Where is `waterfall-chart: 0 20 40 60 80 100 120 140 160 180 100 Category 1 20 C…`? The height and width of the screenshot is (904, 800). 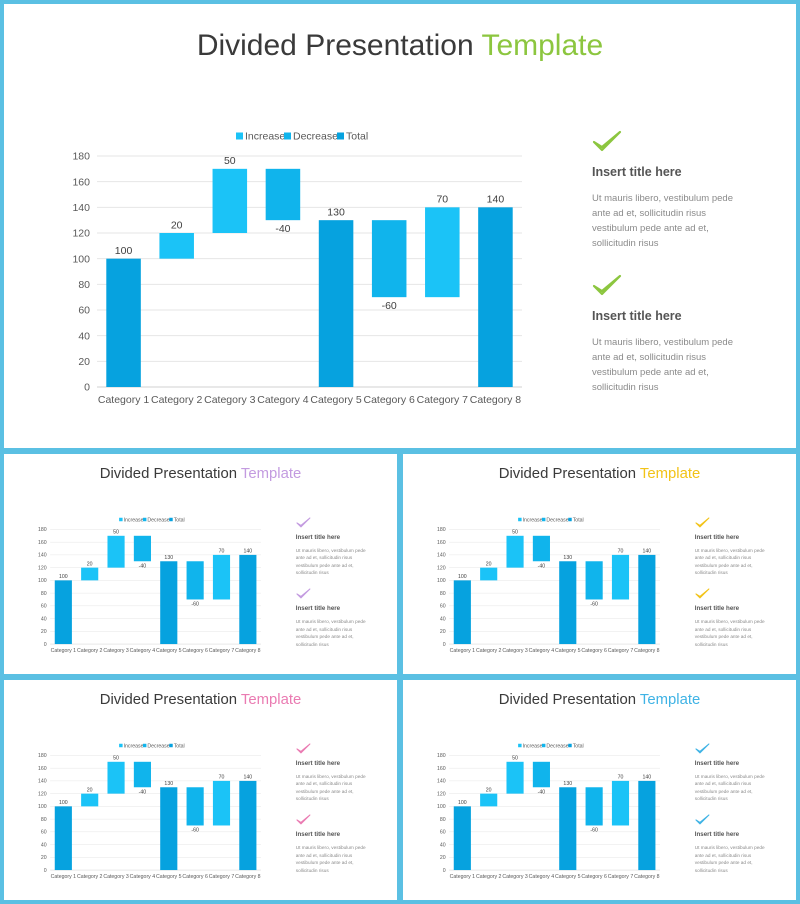 waterfall-chart: 0 20 40 60 80 100 120 140 160 180 100 Category 1 20 C… is located at coordinates (549, 585).